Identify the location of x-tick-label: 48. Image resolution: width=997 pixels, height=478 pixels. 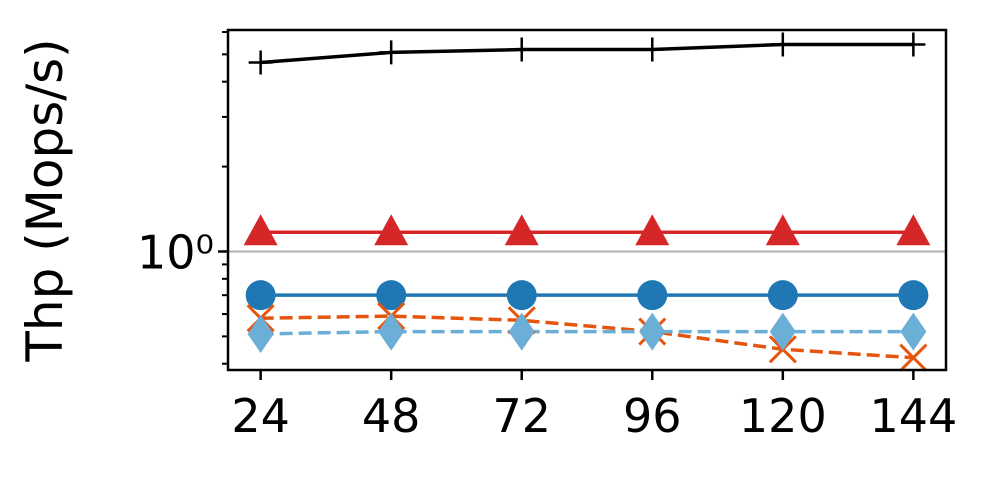
(391, 416).